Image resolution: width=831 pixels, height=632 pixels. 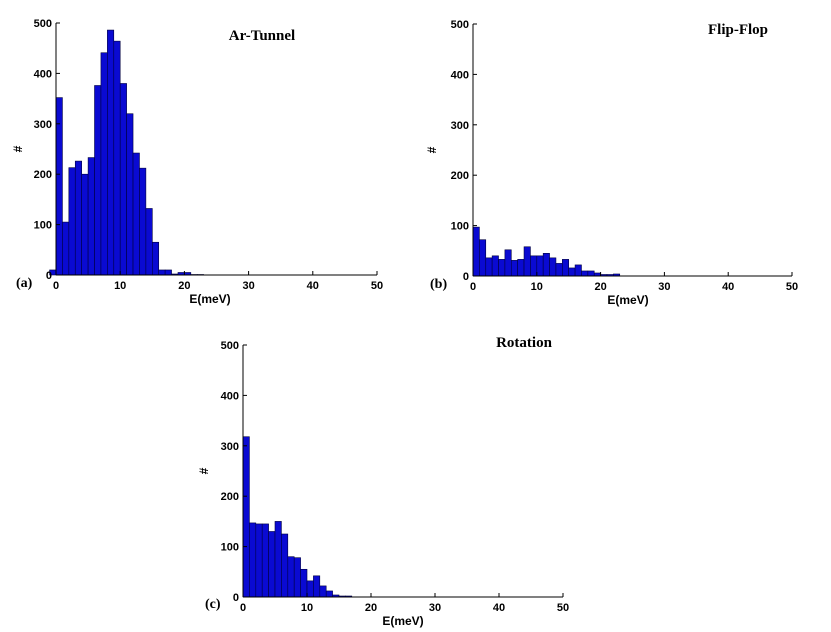 What do you see at coordinates (524, 343) in the screenshot?
I see `chart-title: Rotation` at bounding box center [524, 343].